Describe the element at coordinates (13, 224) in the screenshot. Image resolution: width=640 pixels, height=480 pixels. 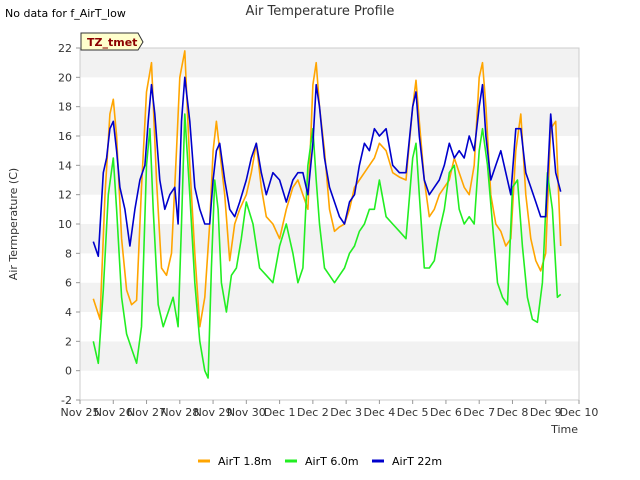
I see `y-axis-label: Air Termperature (C)` at that location.